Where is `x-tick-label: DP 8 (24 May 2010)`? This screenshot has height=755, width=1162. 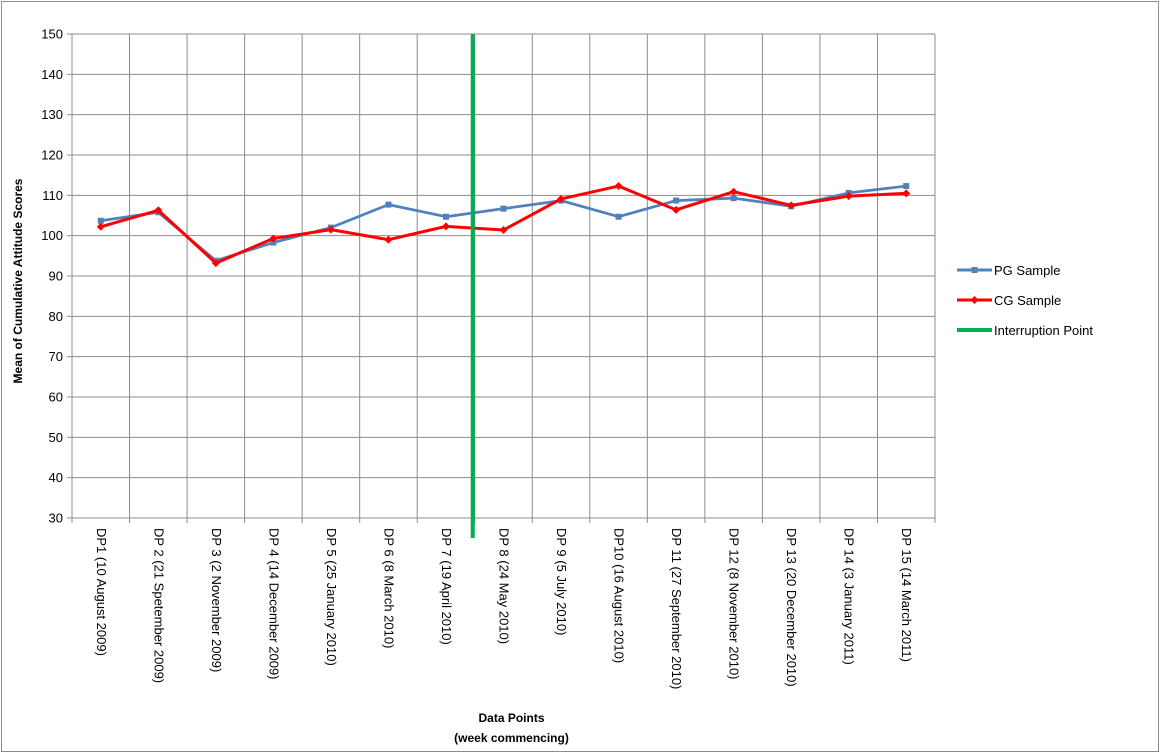
x-tick-label: DP 8 (24 May 2010) is located at coordinates (504, 586).